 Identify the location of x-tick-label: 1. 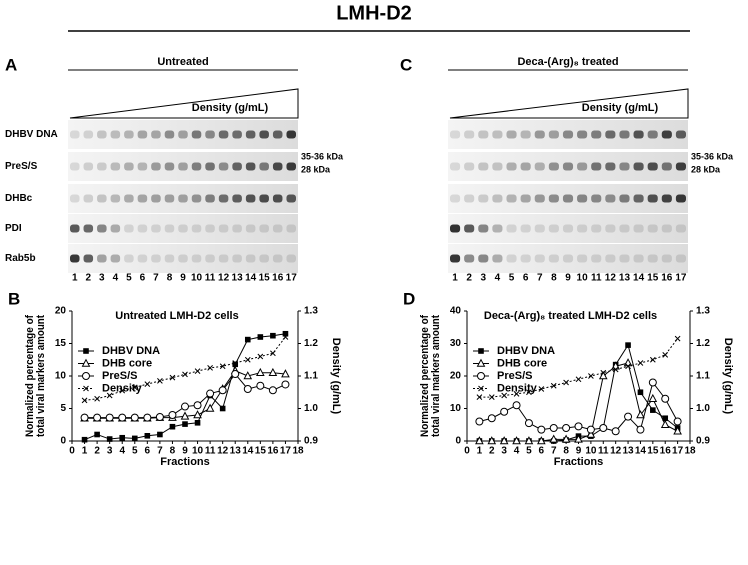
(480, 451).